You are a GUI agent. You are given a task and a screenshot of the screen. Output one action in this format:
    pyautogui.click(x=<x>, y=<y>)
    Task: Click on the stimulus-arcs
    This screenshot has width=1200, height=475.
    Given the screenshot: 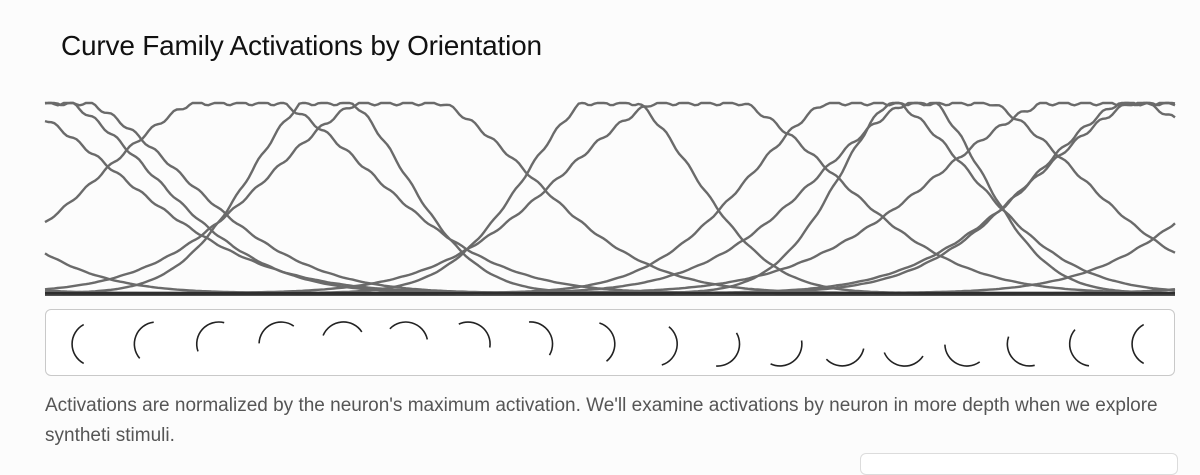 What is the action you would take?
    pyautogui.click(x=608, y=344)
    